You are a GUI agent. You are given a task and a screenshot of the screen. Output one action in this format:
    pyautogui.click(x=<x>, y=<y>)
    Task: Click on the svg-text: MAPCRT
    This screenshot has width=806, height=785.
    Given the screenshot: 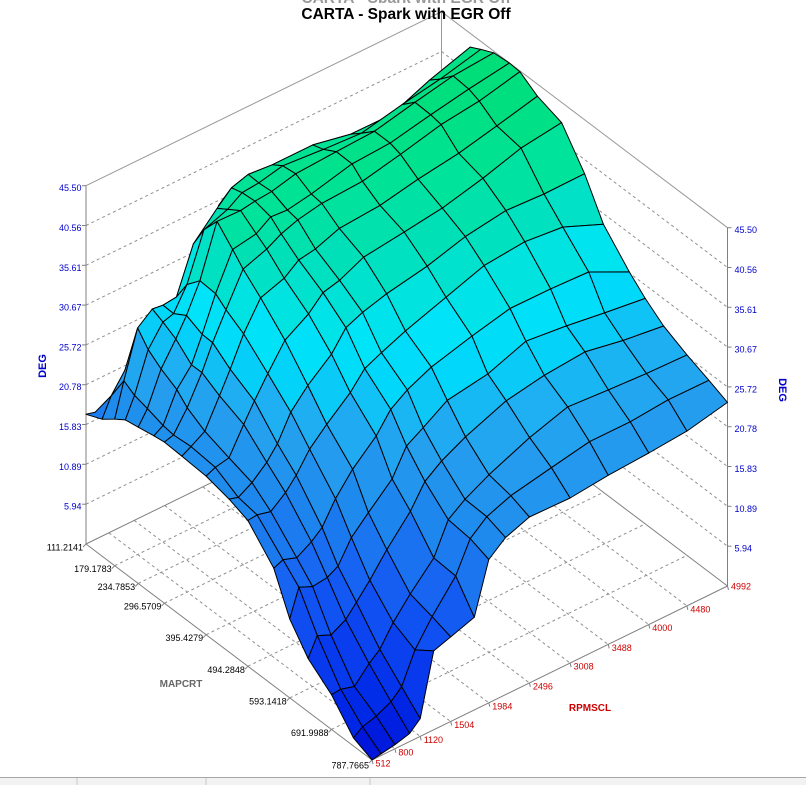 What is the action you would take?
    pyautogui.click(x=181, y=684)
    